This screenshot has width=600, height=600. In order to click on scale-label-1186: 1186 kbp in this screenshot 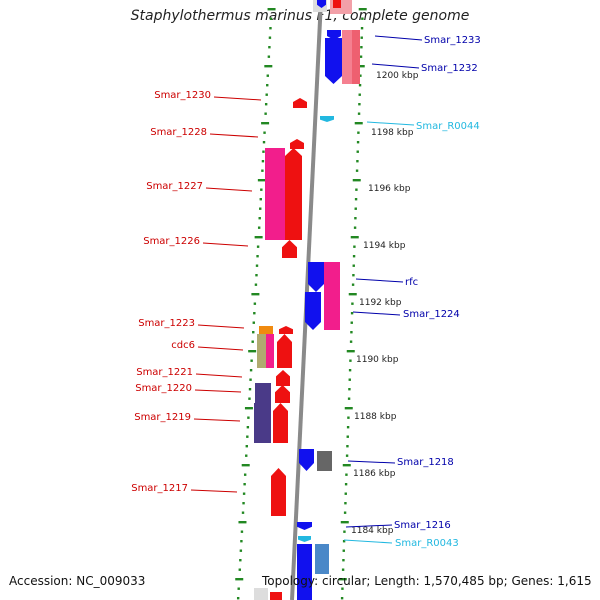, I will do `click(374, 474)`.